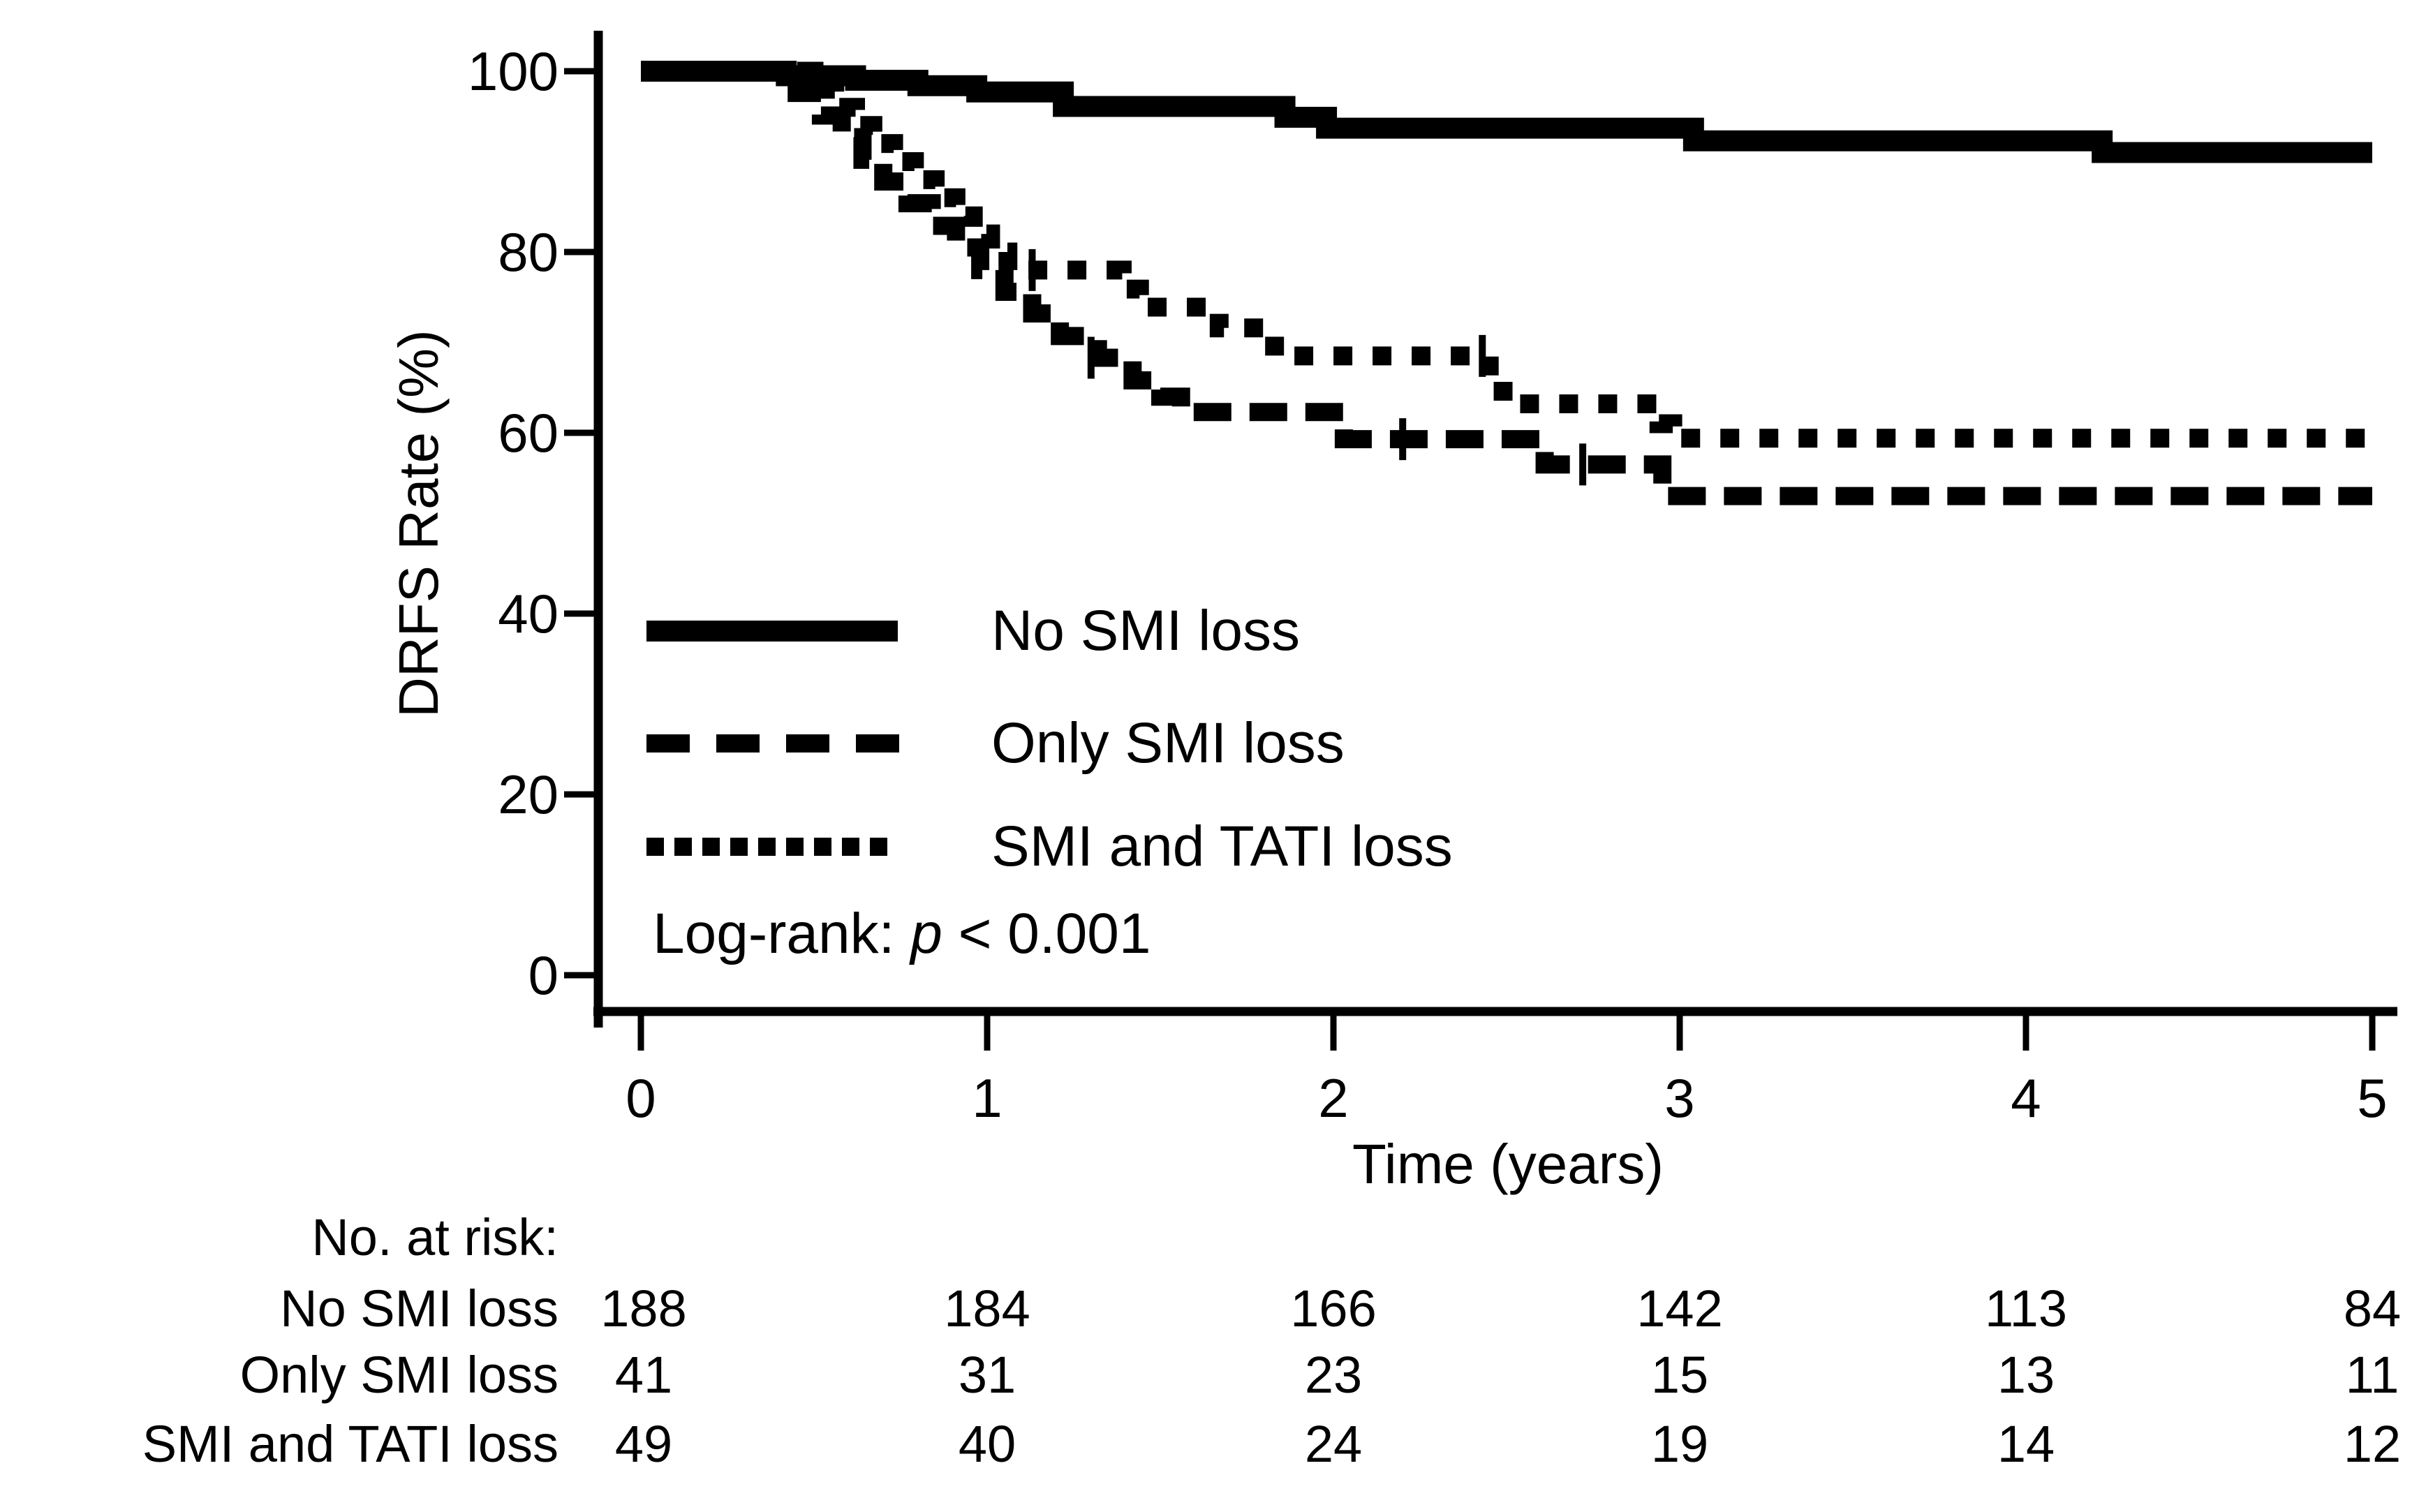 The width and height of the screenshot is (2426, 1512). What do you see at coordinates (987, 1375) in the screenshot?
I see `risk-count: 31` at bounding box center [987, 1375].